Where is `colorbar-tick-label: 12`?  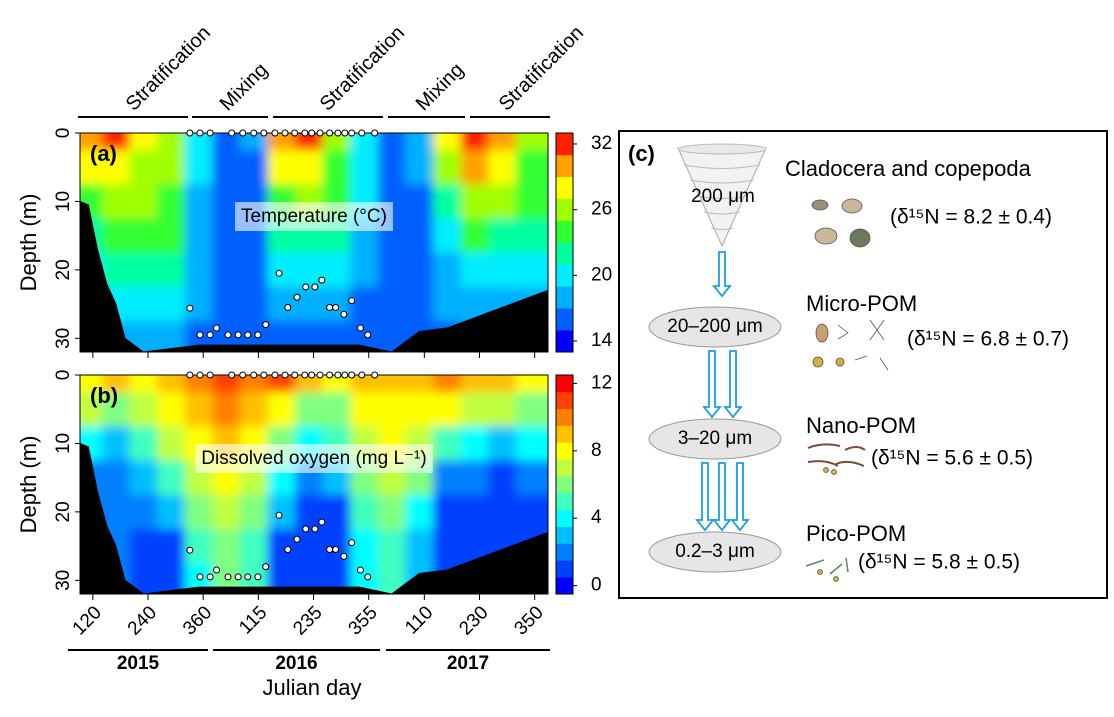 colorbar-tick-label: 12 is located at coordinates (601, 382).